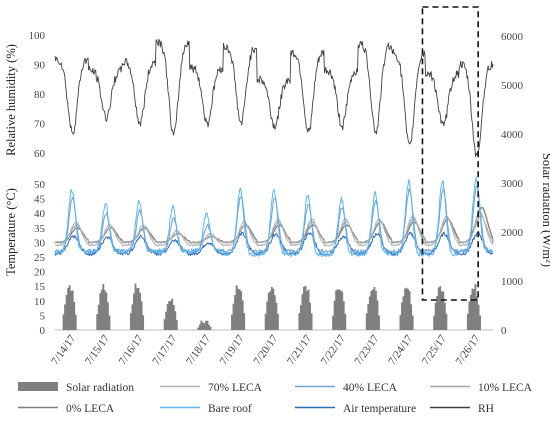 This screenshot has height=423, width=550. I want to click on series-10-leca, so click(274, 229).